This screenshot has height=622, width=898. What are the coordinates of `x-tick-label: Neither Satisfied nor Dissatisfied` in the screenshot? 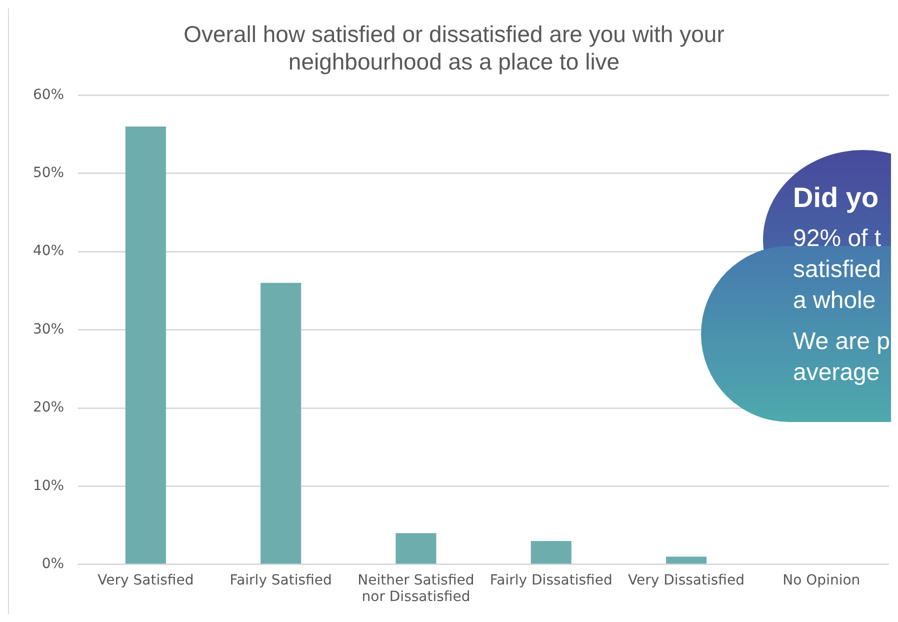 It's located at (416, 589).